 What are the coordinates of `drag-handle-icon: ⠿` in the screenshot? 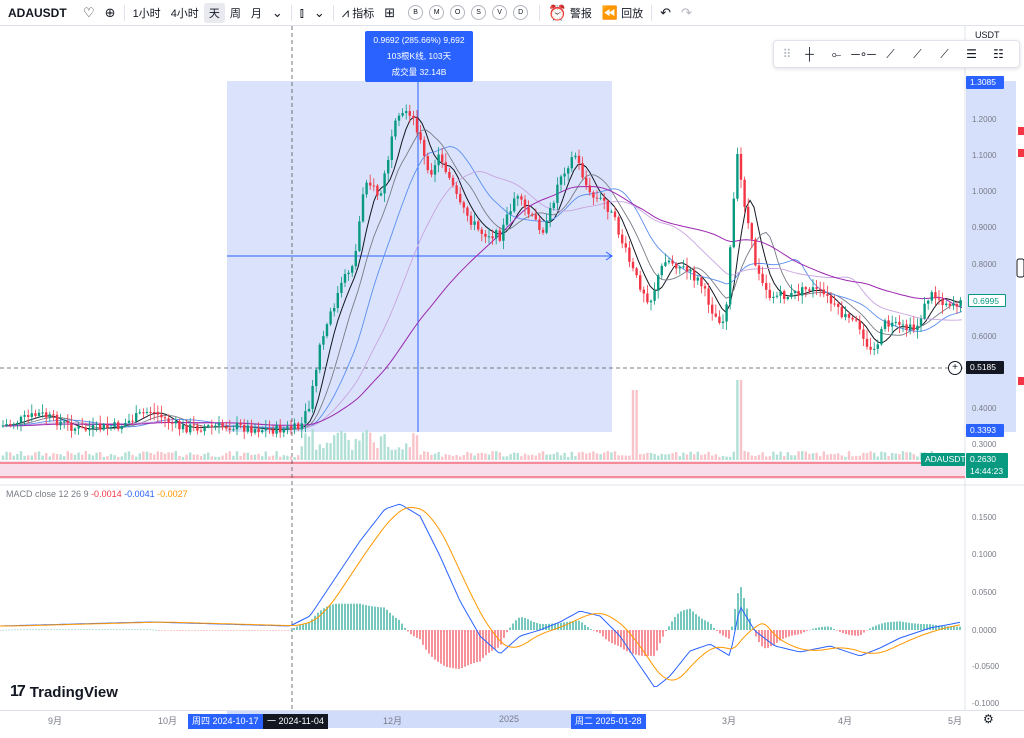 It's located at (787, 54).